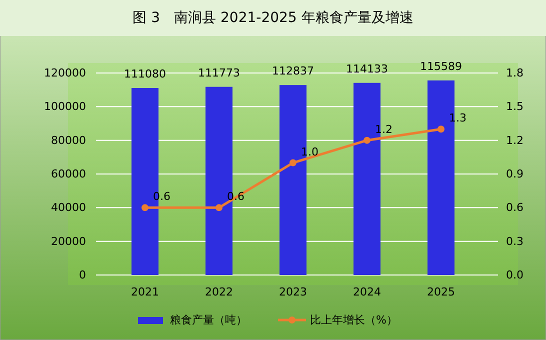  What do you see at coordinates (367, 292) in the screenshot?
I see `x-tick-label: 2024` at bounding box center [367, 292].